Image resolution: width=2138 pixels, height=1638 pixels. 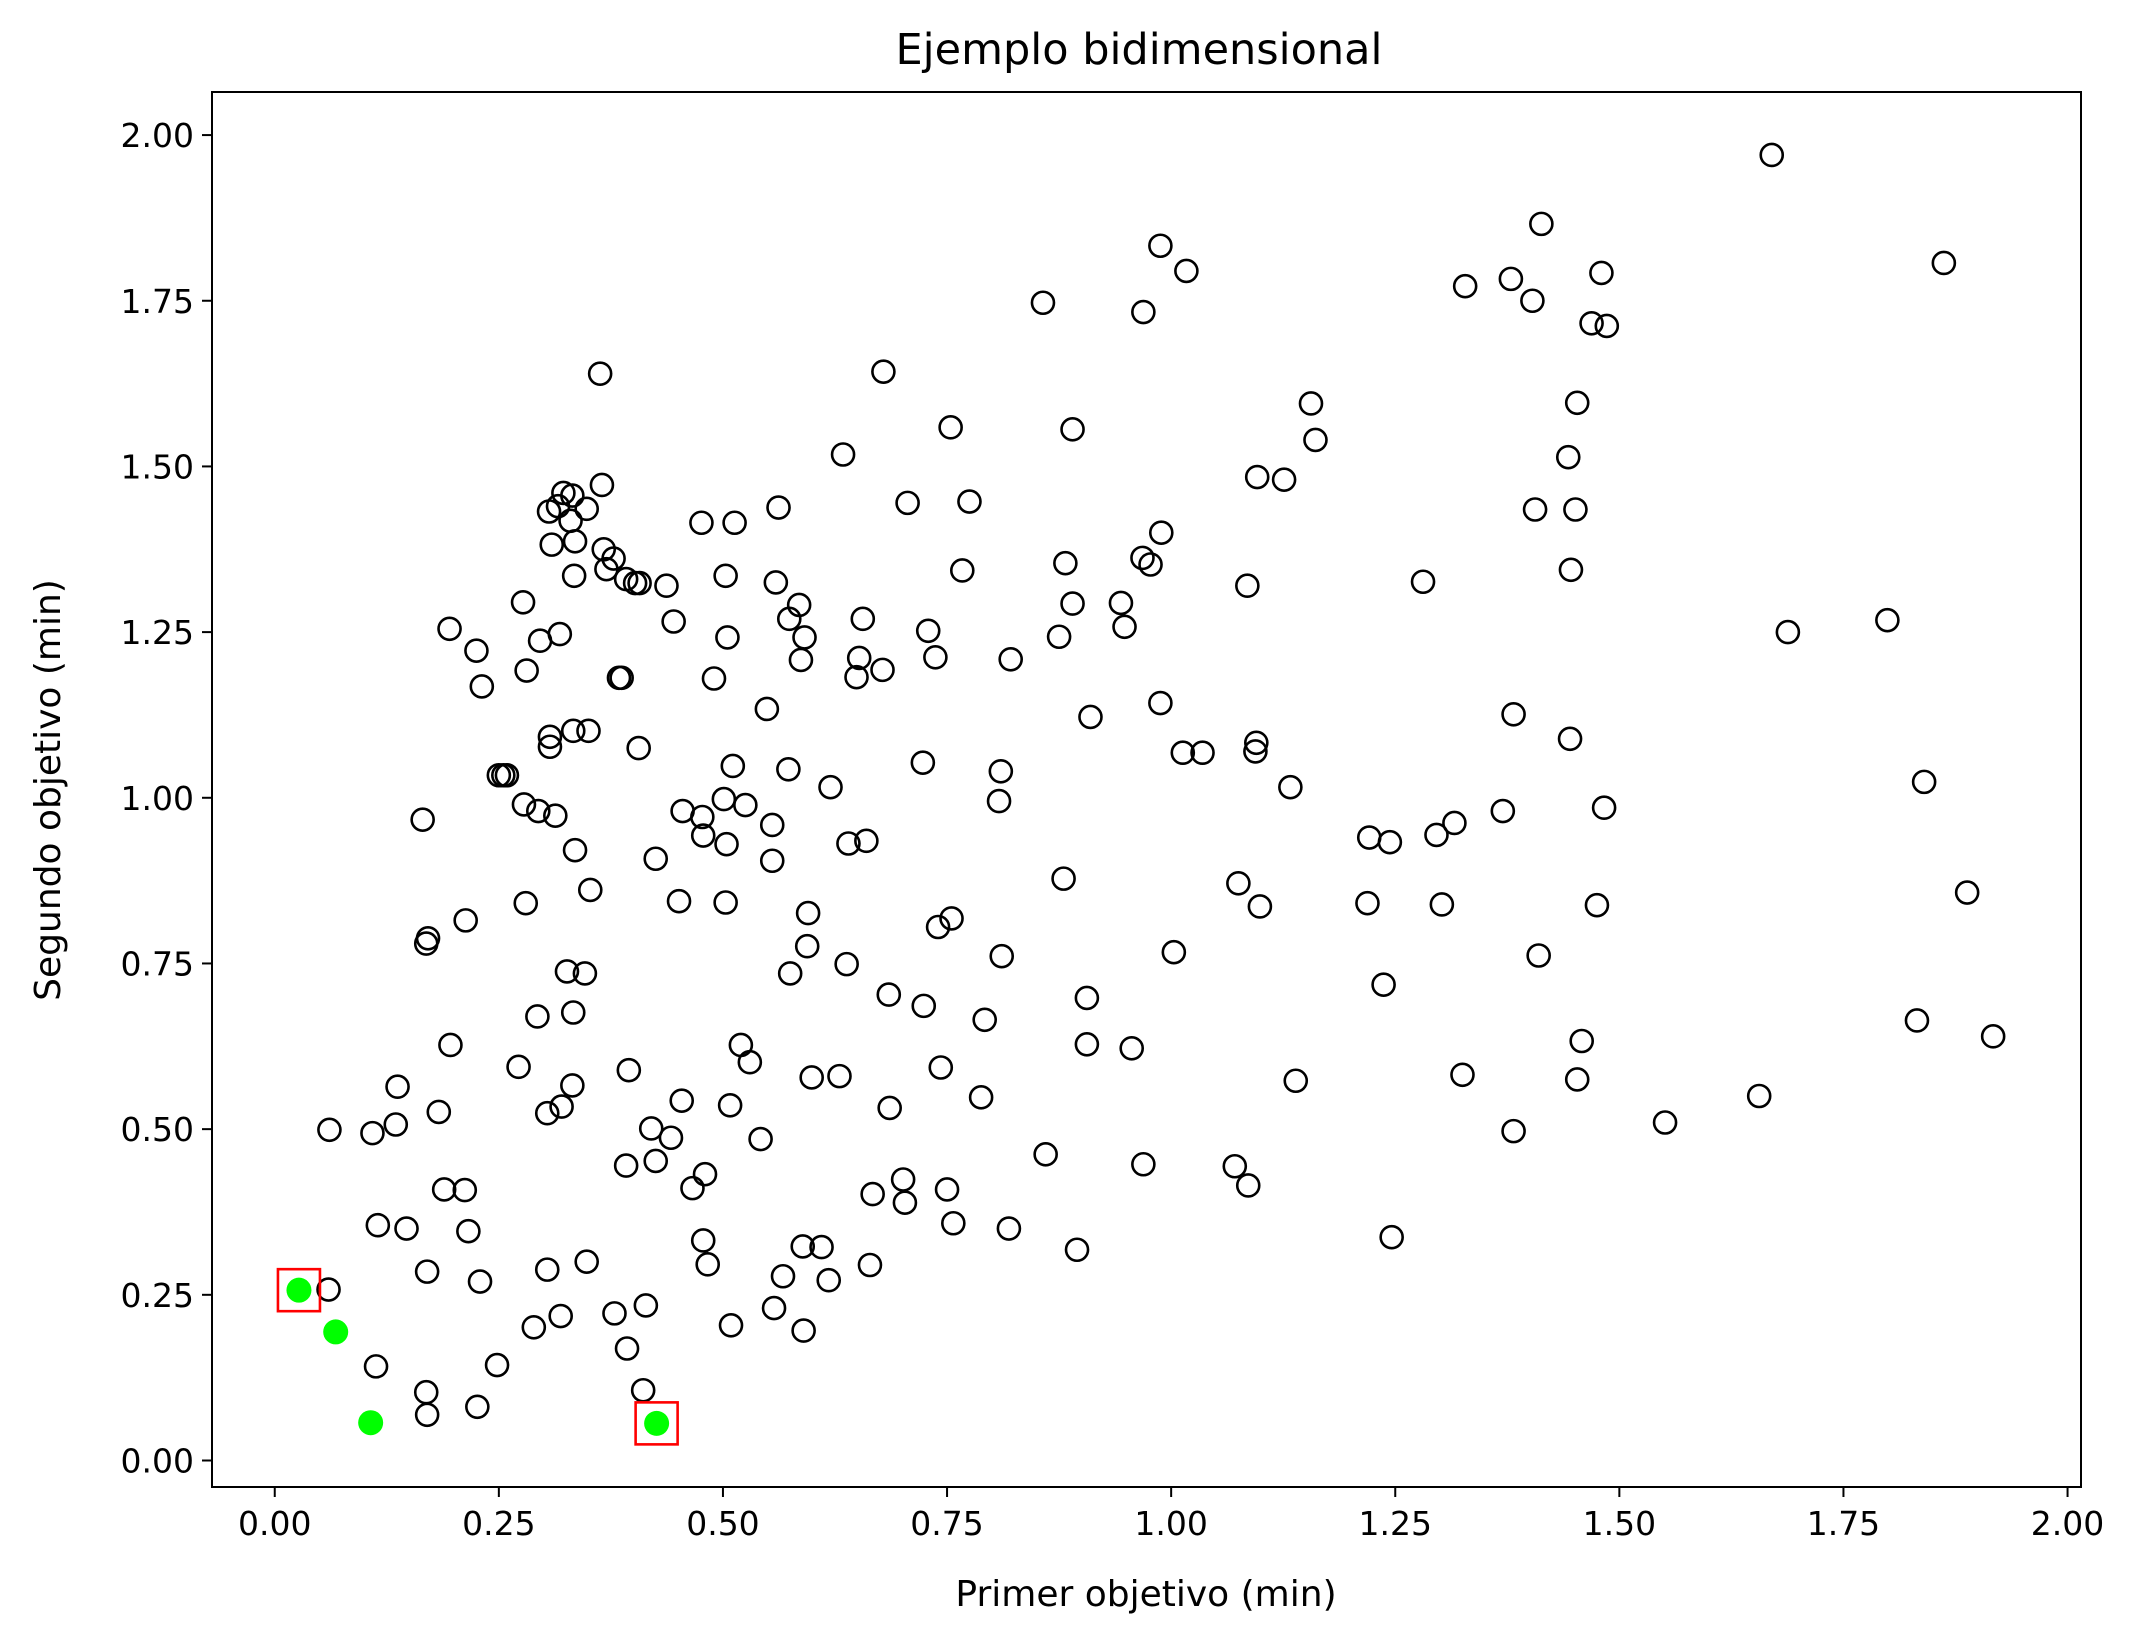 What do you see at coordinates (48, 790) in the screenshot?
I see `y-axis-label: Segundo objetivo (min)` at bounding box center [48, 790].